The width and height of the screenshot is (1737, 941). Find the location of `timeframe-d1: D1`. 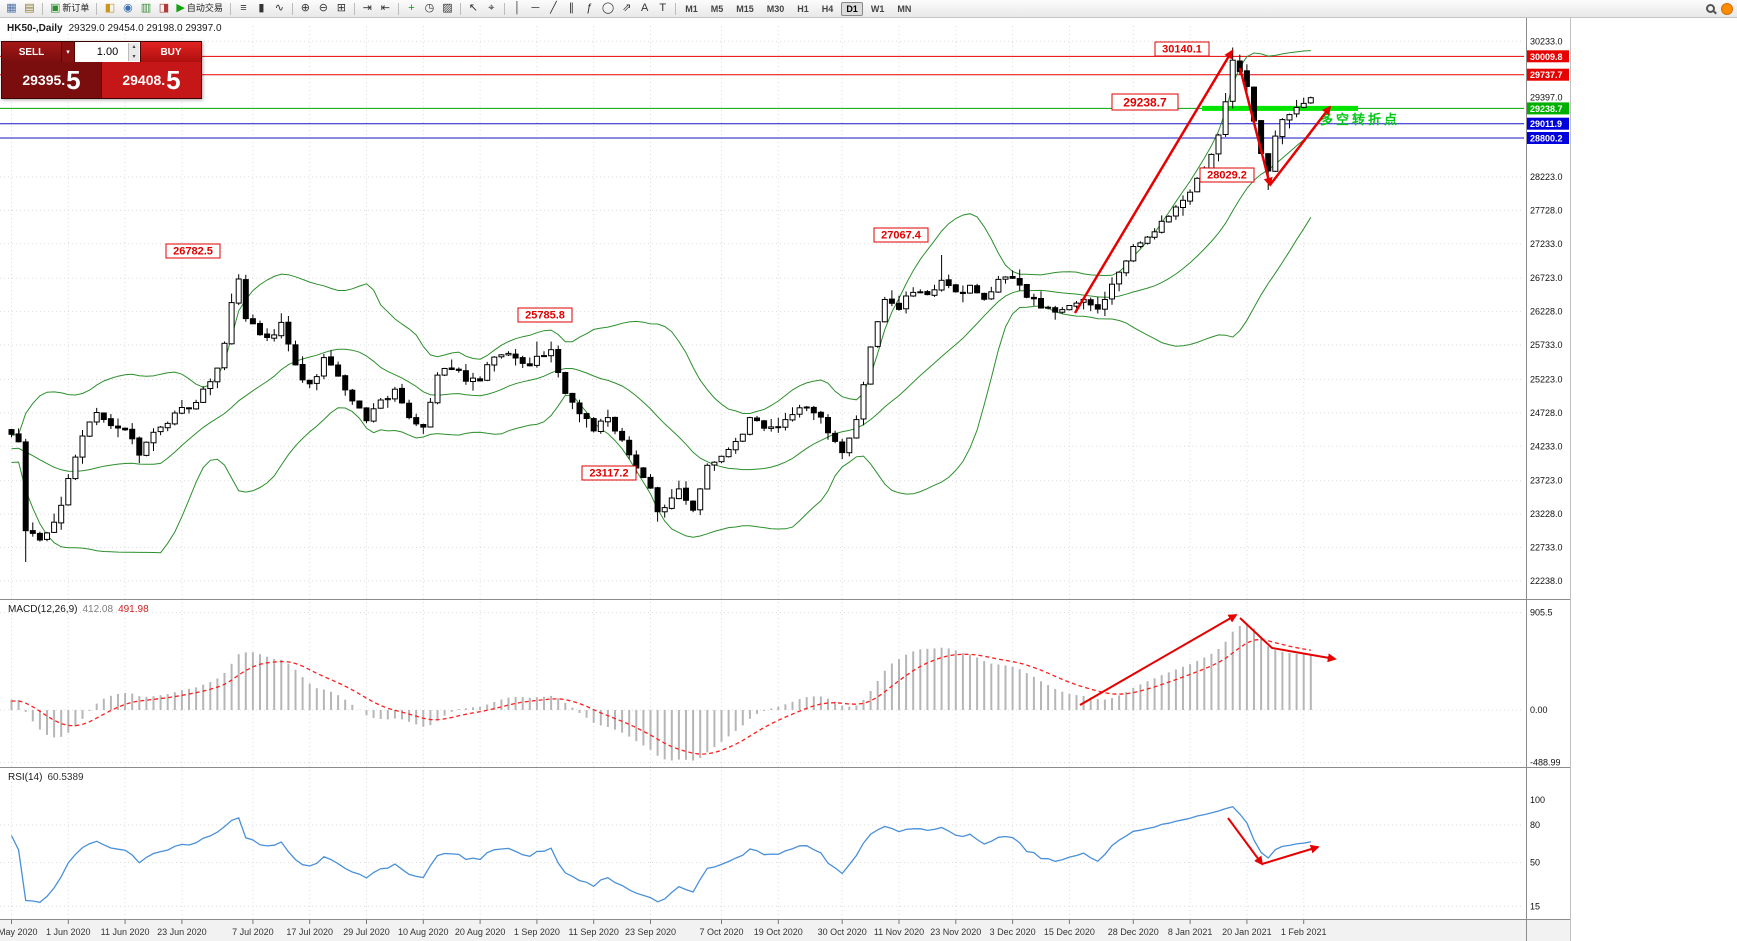

timeframe-d1: D1 is located at coordinates (852, 8).